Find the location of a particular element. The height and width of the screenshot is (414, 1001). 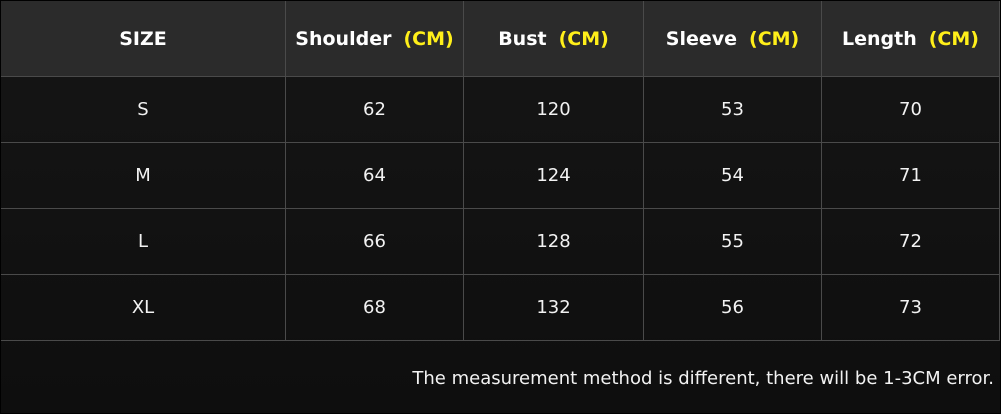

measure-cell: 124 is located at coordinates (554, 176).